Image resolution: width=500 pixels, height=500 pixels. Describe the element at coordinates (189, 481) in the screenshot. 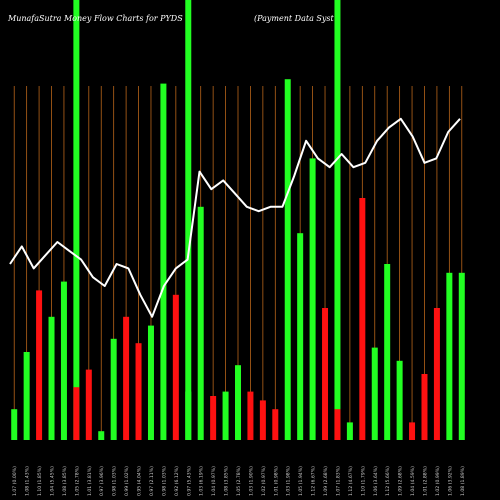

I see `x-tick-label: 0.97 (5.43%)` at that location.